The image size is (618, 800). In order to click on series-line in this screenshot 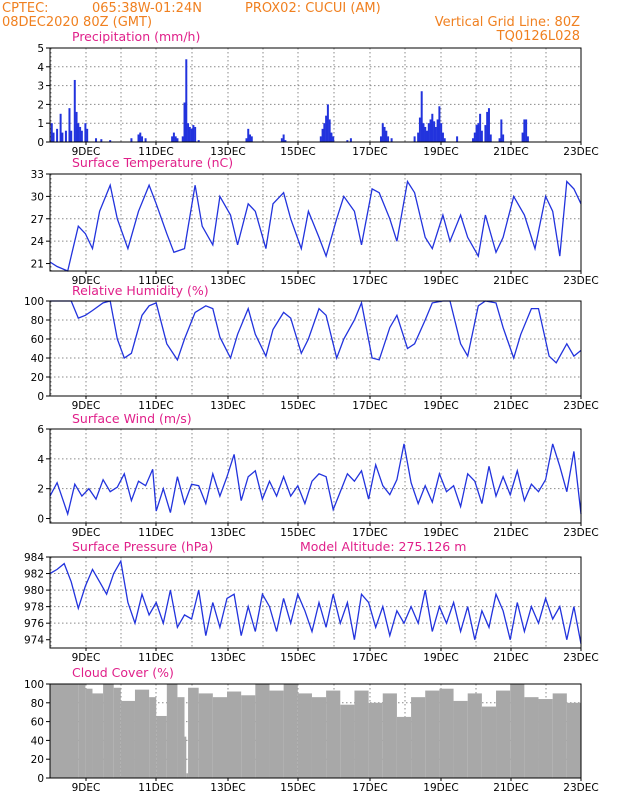, I will do `click(315, 225)`.